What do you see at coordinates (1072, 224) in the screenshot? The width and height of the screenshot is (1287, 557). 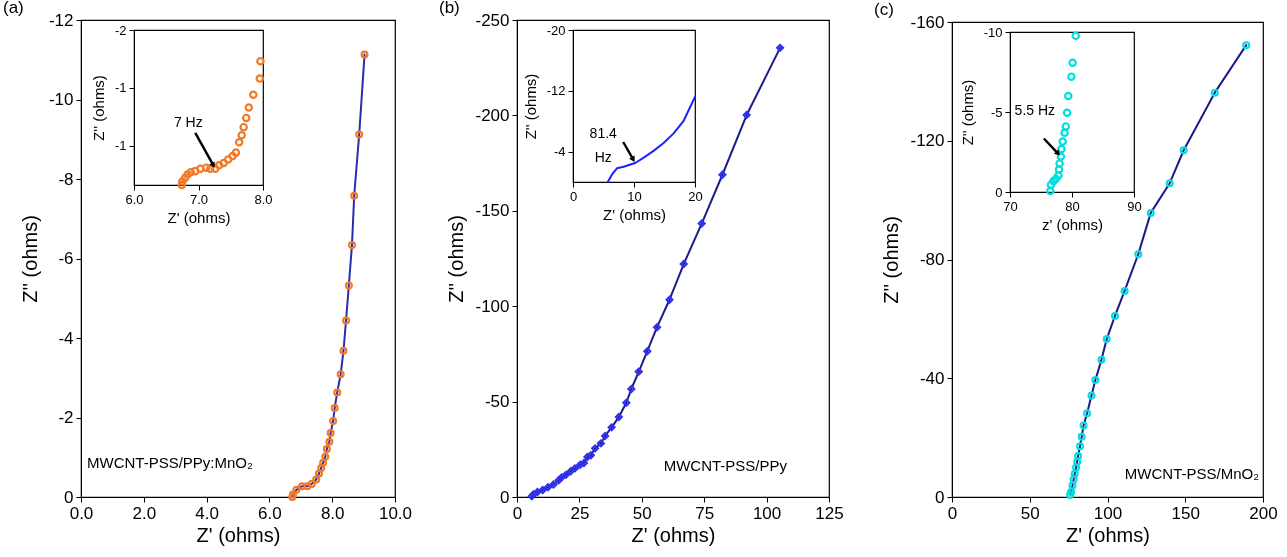 I see `x-axis-title: z' (ohms)` at bounding box center [1072, 224].